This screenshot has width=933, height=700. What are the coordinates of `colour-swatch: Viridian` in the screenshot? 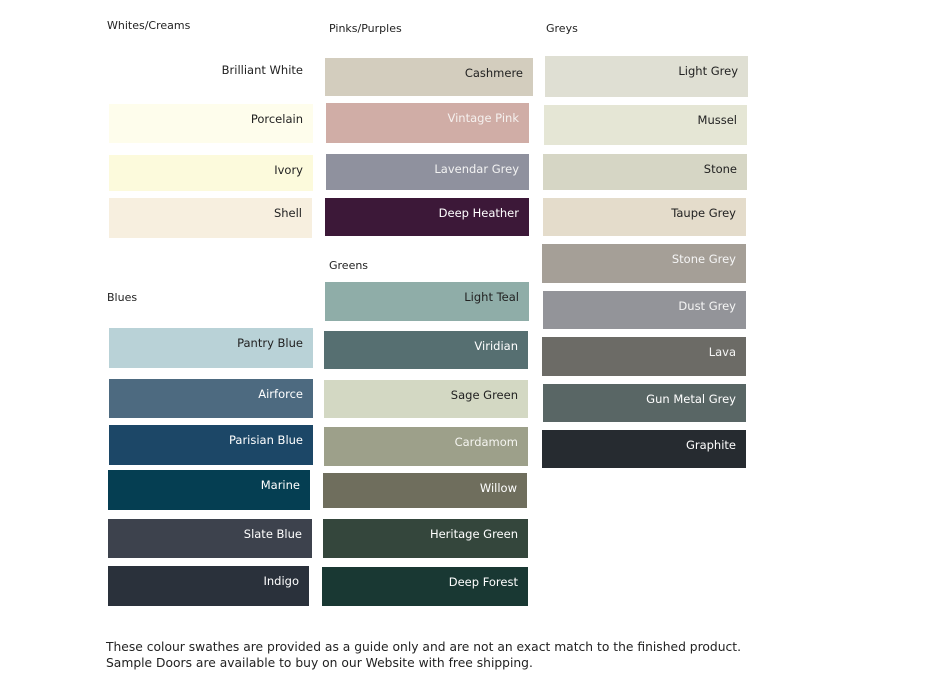 It's located at (426, 350).